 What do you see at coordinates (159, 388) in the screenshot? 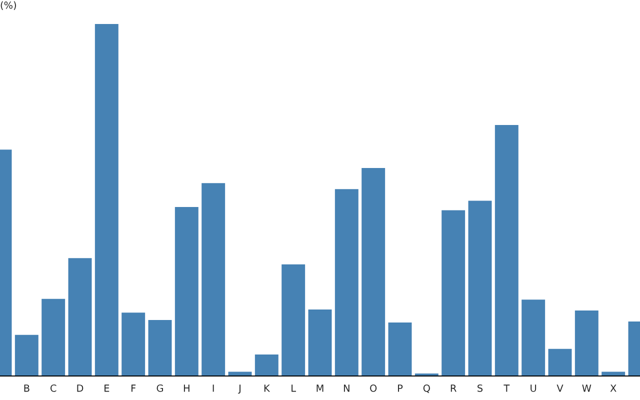
I see `x-tick-label: G` at bounding box center [159, 388].